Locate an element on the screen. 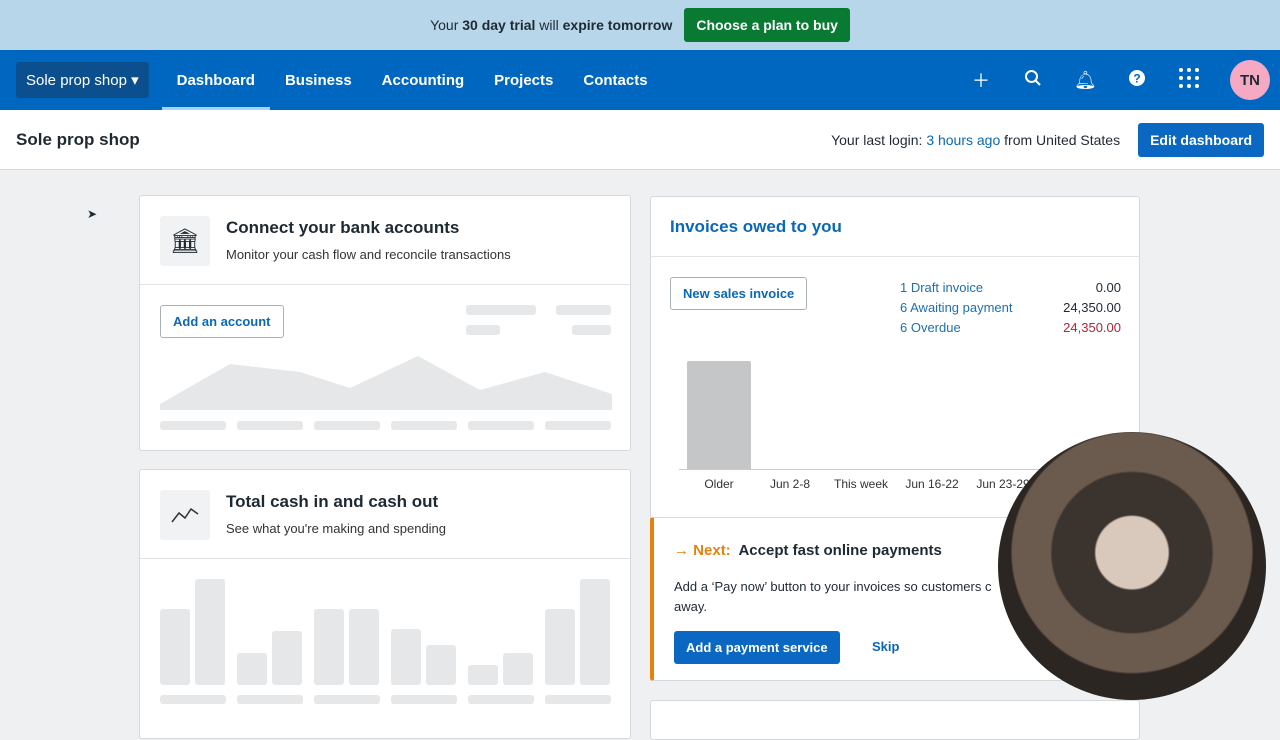  tab-accounting: Accounting is located at coordinates (423, 80).